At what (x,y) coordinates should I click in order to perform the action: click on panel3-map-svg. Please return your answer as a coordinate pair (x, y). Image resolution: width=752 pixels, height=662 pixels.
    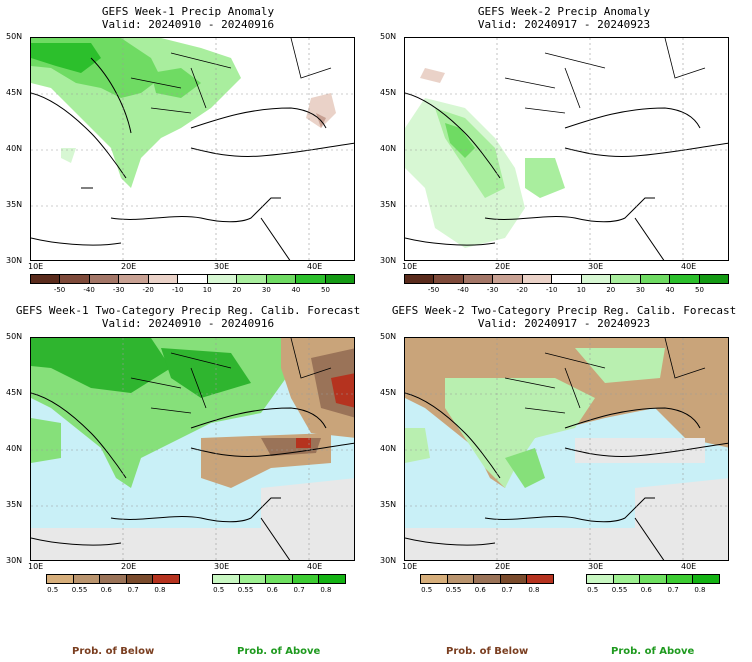
    Looking at the image, I should click on (192, 449).